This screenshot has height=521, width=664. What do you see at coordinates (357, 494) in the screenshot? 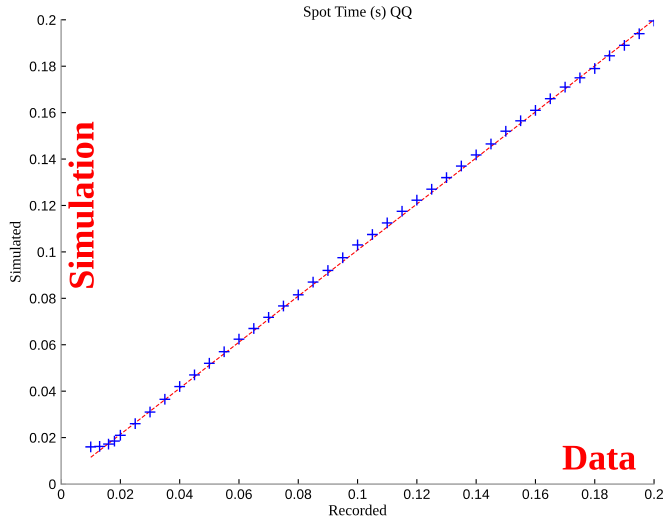
I see `x-tick-label: 0.1` at bounding box center [357, 494].